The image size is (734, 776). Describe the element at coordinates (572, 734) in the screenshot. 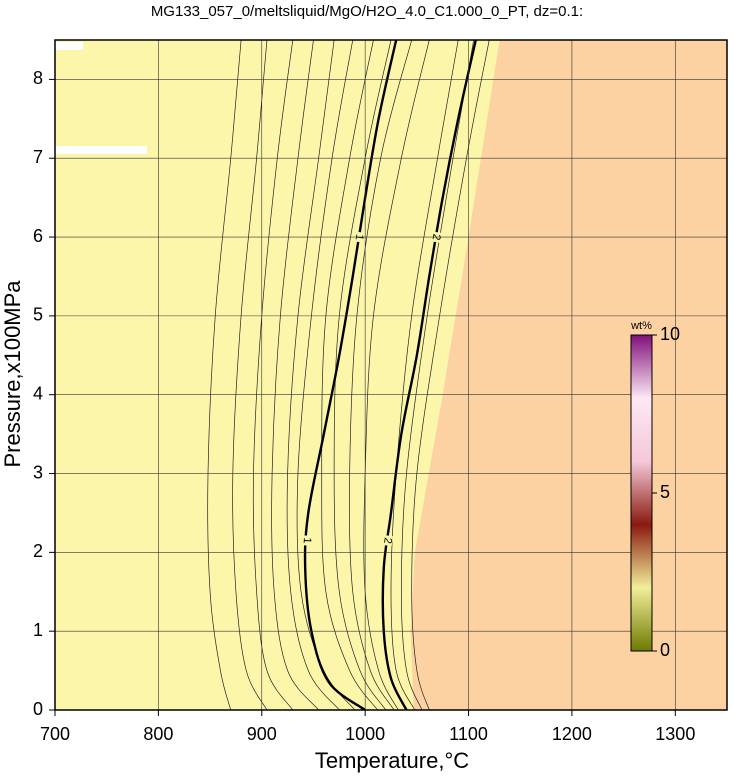

I see `x-tick-label: 1200` at that location.